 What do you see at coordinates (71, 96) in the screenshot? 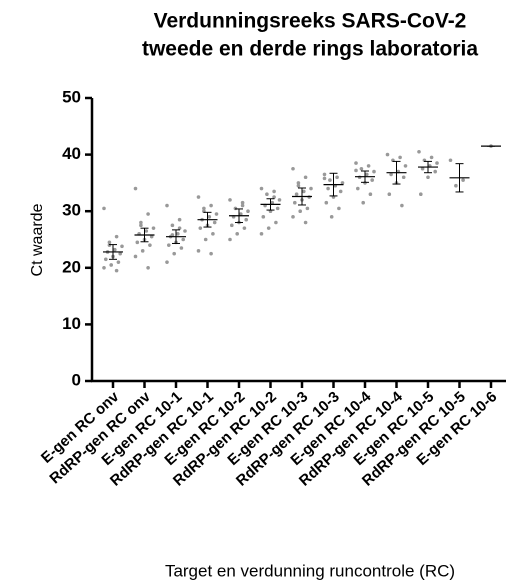
I see `y-tick-label: 50` at bounding box center [71, 96].